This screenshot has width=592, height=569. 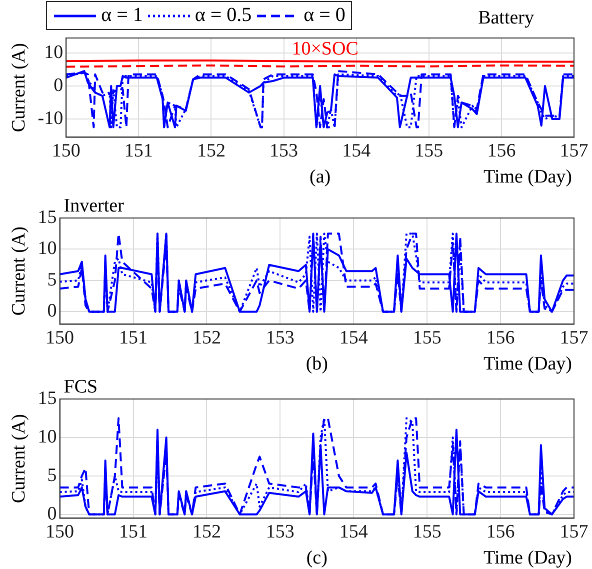 What do you see at coordinates (320, 177) in the screenshot?
I see `text: (a)` at bounding box center [320, 177].